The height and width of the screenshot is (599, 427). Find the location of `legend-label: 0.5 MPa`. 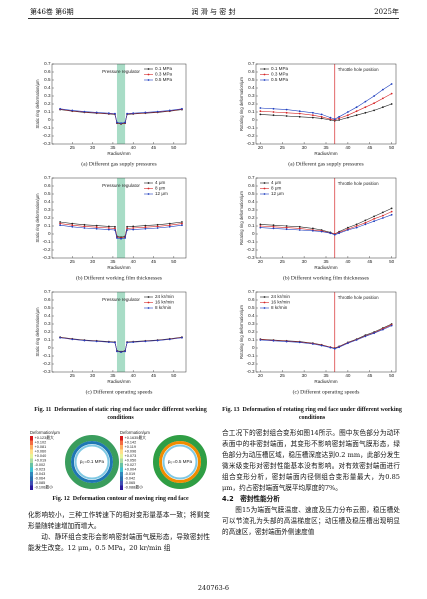

legend-label: 0.5 MPa is located at coordinates (280, 79).